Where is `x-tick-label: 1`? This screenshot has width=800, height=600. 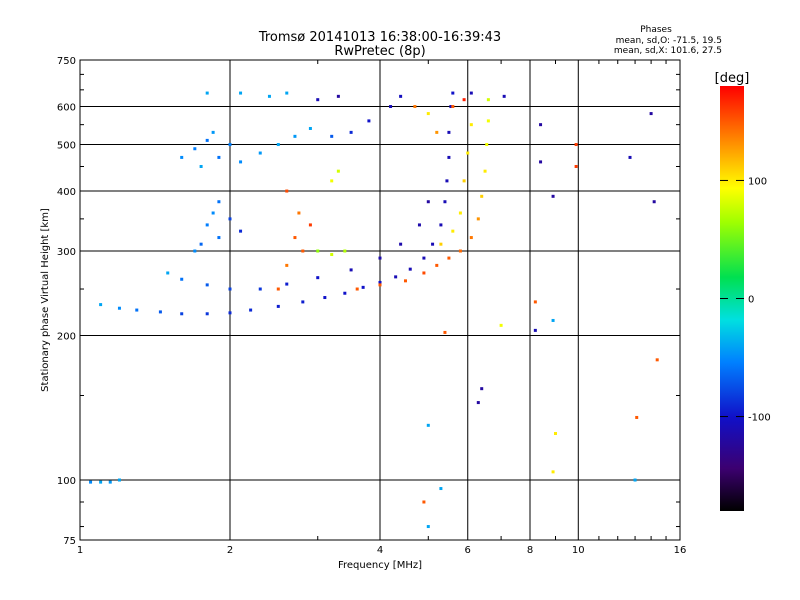
x-tick-label: 1 is located at coordinates (80, 550).